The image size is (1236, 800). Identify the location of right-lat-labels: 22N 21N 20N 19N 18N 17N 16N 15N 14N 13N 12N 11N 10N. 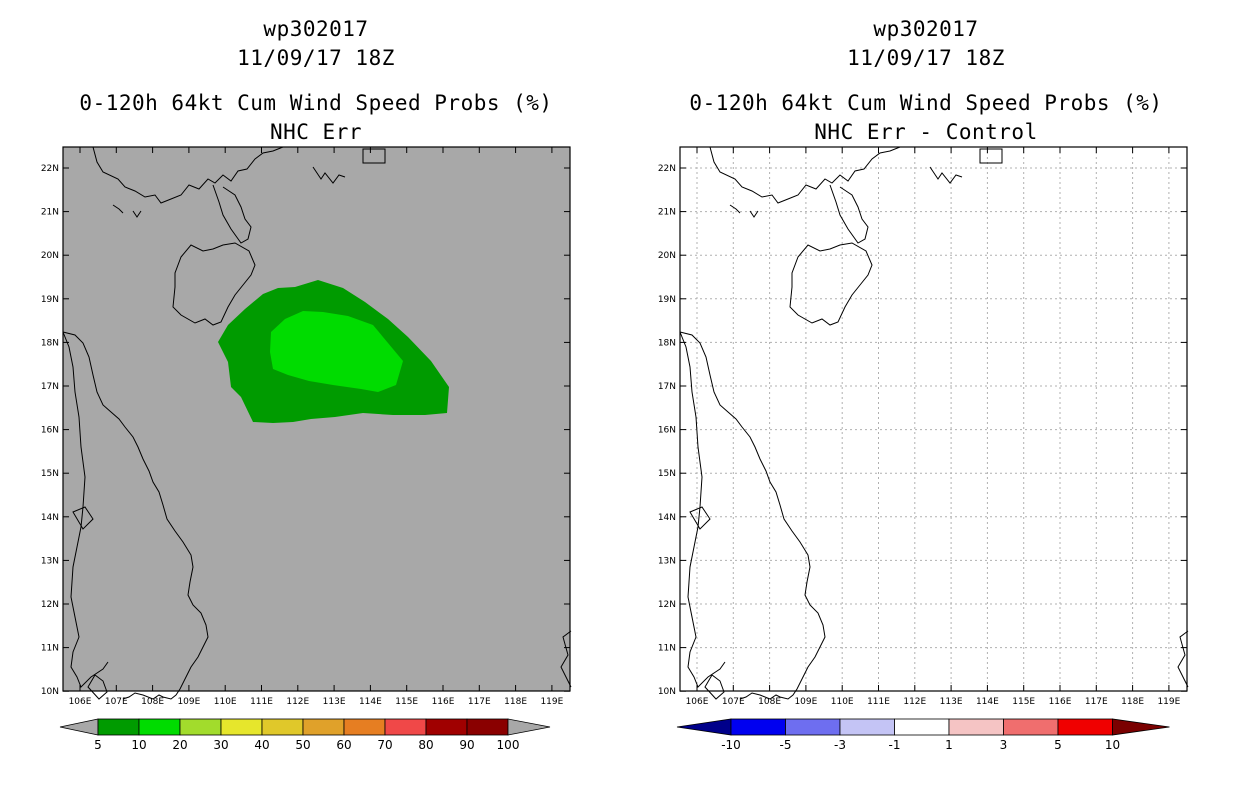
(667, 430).